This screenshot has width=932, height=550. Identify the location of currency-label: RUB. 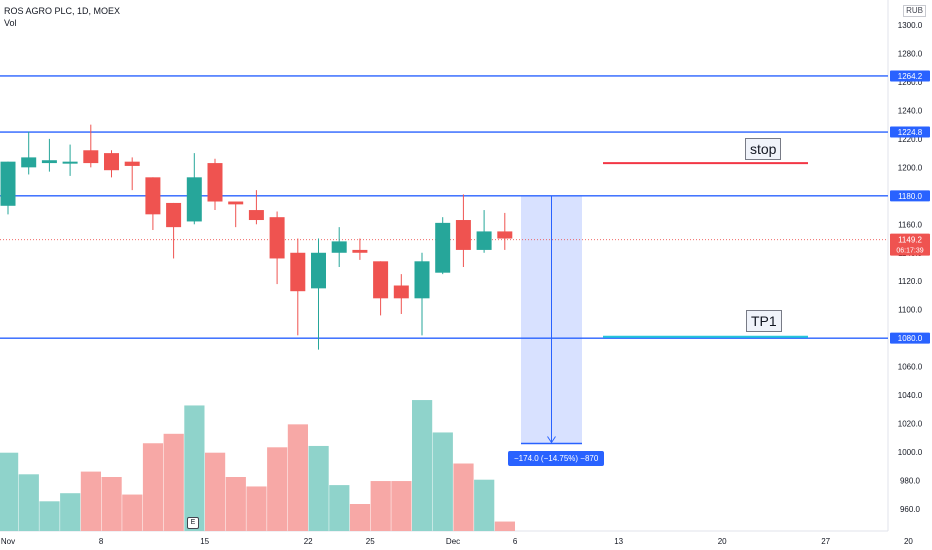
(914, 11).